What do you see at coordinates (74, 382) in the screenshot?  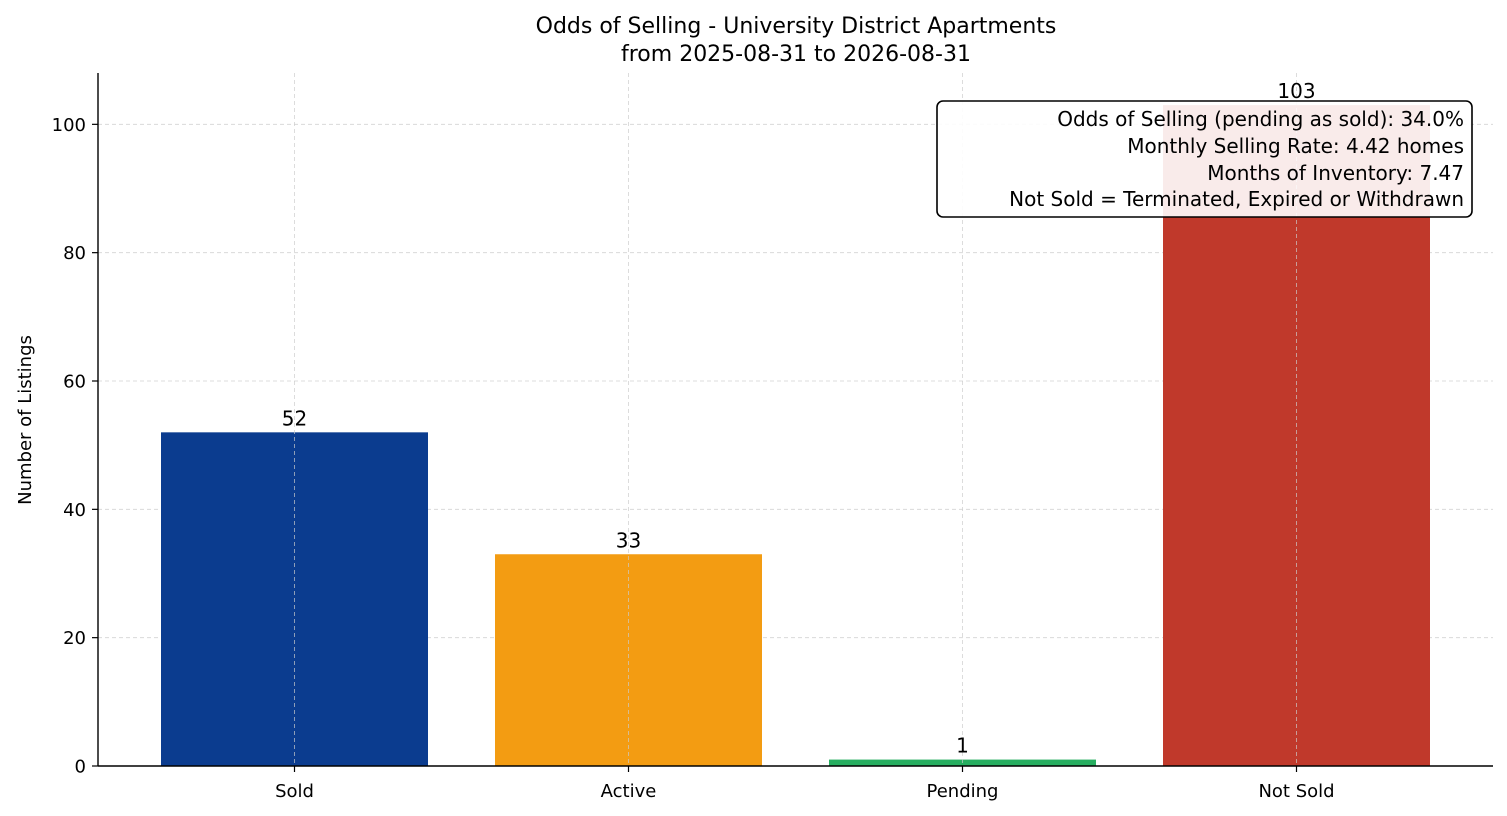 I see `y-tick-label-60: 60` at bounding box center [74, 382].